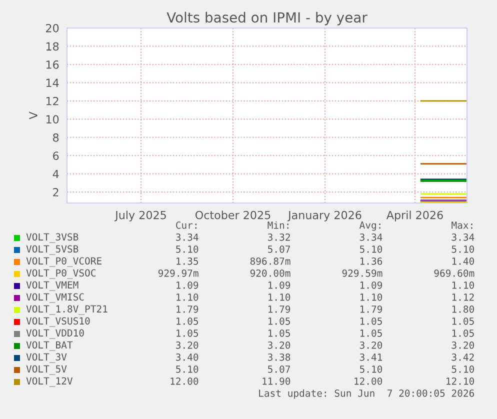  I want to click on text: 1.79 1.79 1.79 1.80, so click(325, 309).